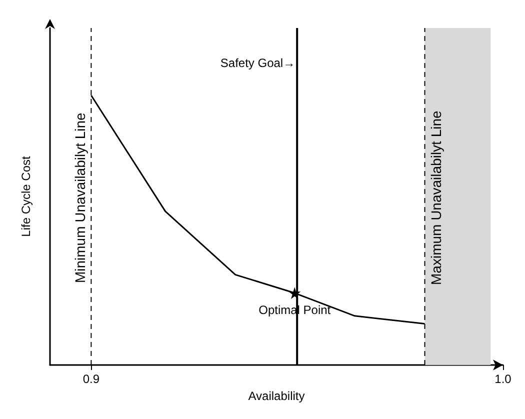  Describe the element at coordinates (276, 395) in the screenshot. I see `x-axis-title: Availability` at that location.